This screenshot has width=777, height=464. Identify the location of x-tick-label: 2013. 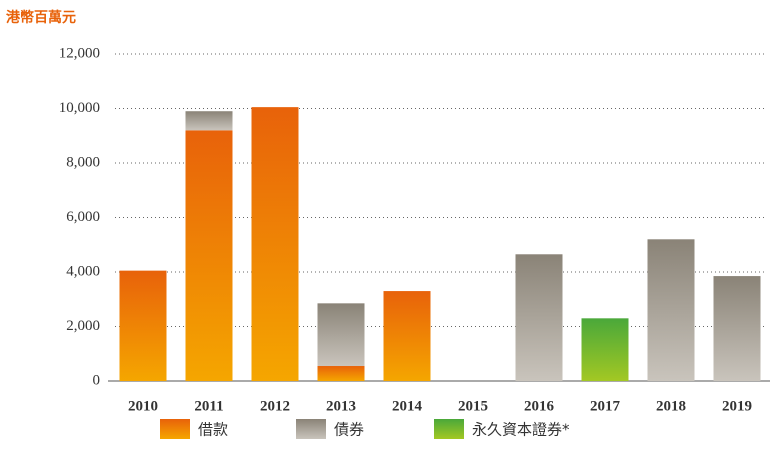
(341, 406).